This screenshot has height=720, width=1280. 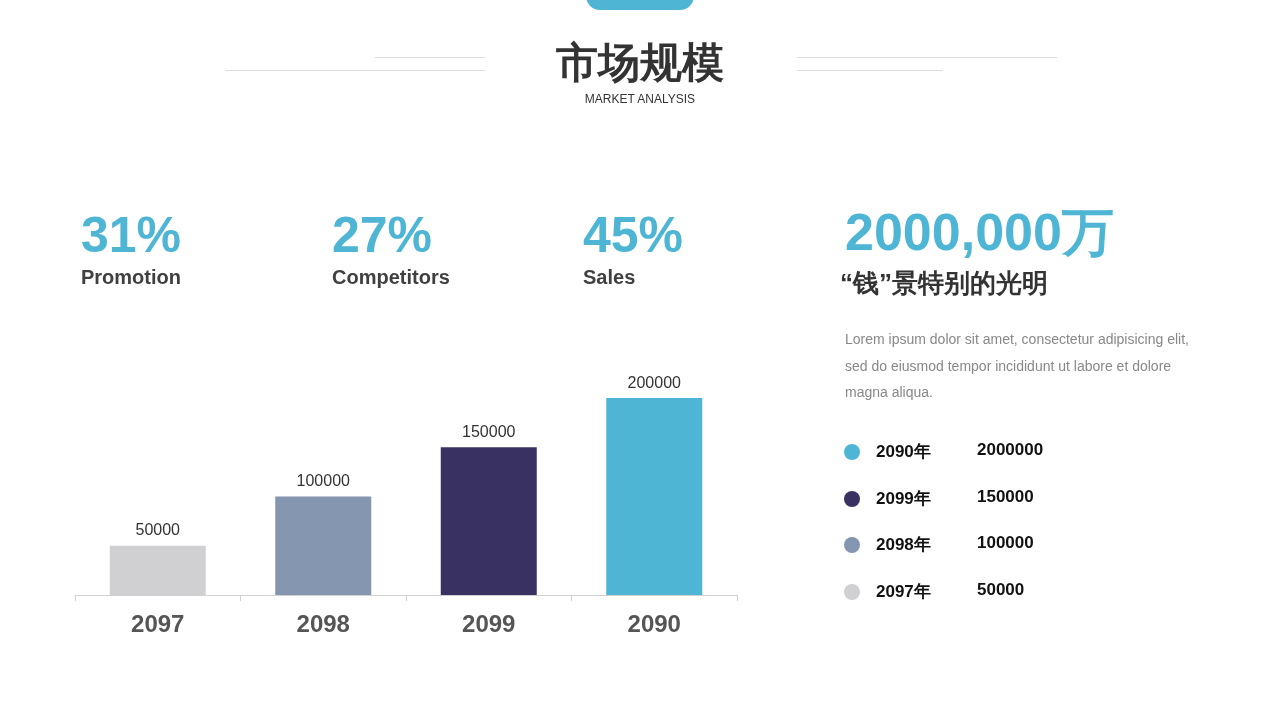 What do you see at coordinates (489, 431) in the screenshot?
I see `data-label: 150000` at bounding box center [489, 431].